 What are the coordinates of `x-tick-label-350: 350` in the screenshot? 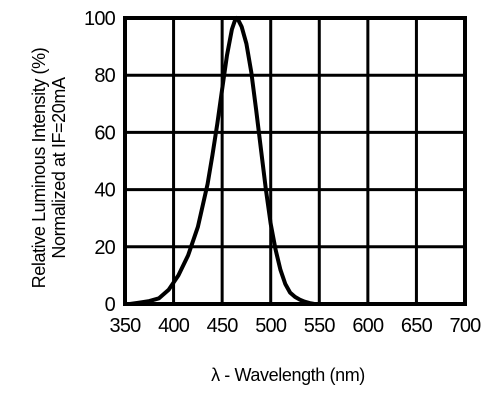 It's located at (126, 326).